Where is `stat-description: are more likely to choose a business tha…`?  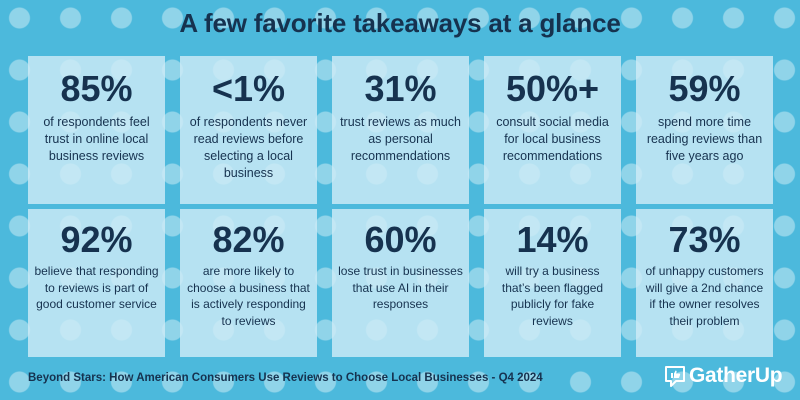
stat-description: are more likely to choose a business tha… is located at coordinates (248, 296).